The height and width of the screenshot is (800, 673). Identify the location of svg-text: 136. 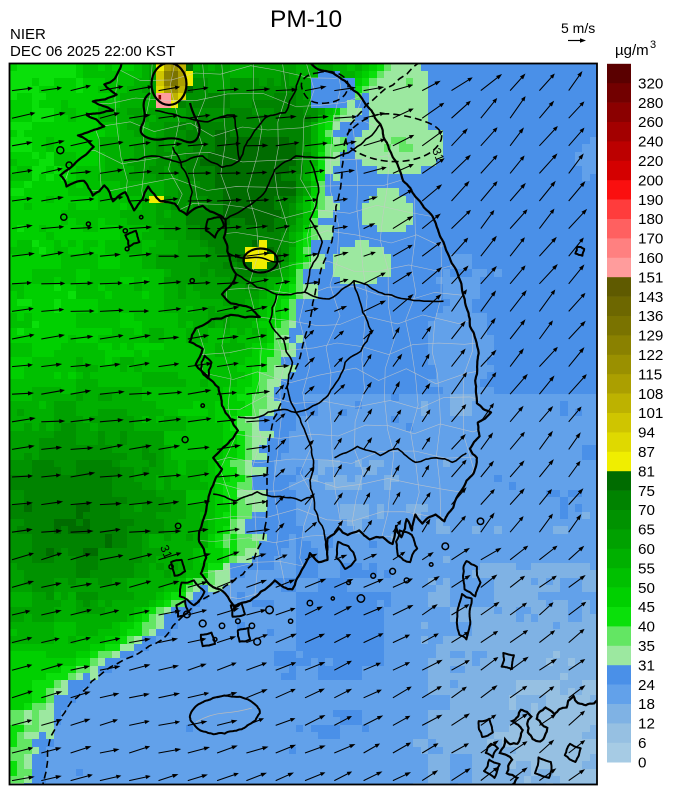
(650, 316).